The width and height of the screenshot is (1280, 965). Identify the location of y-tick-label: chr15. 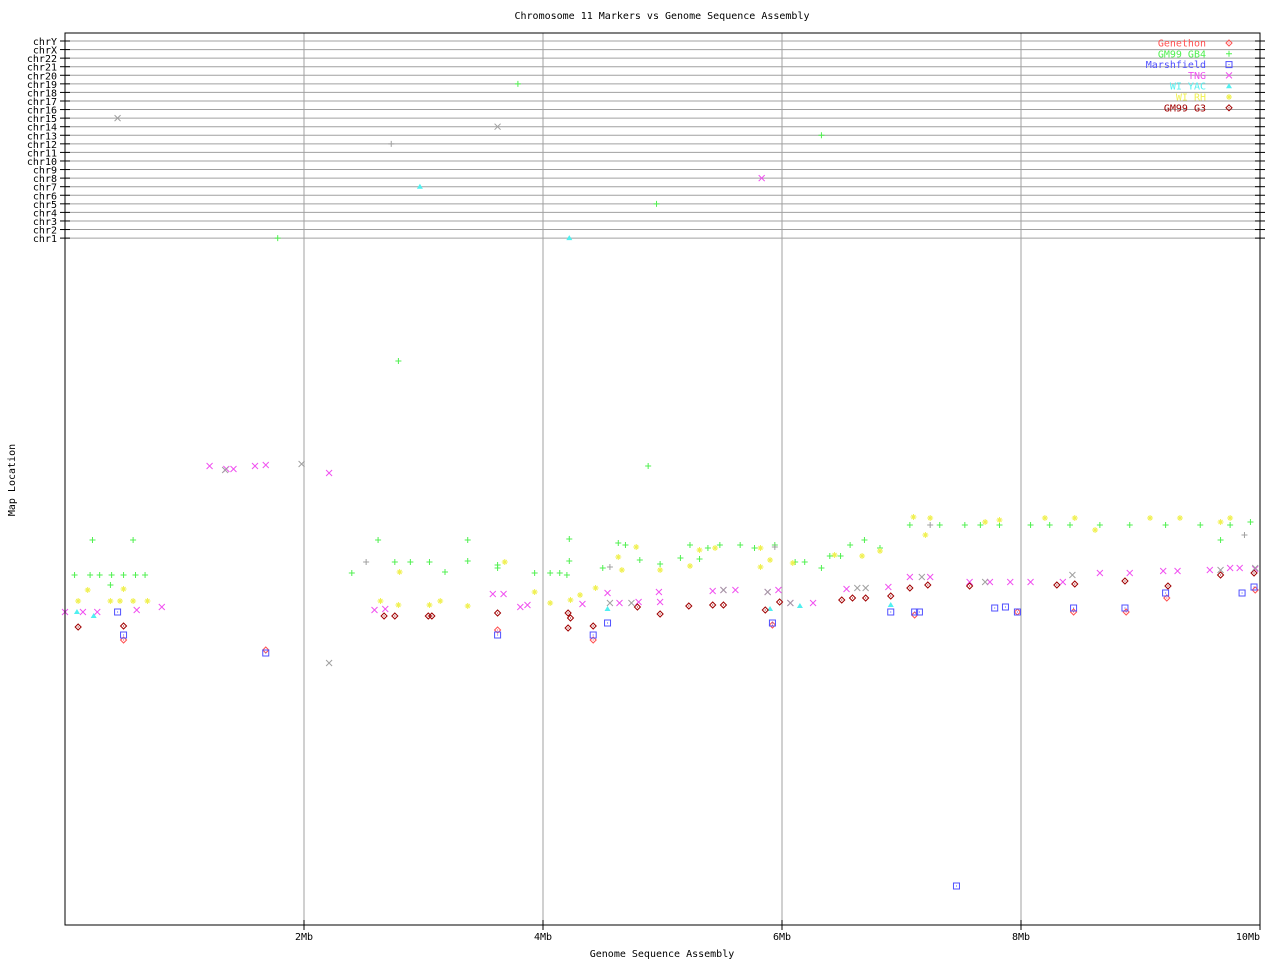
(42, 119).